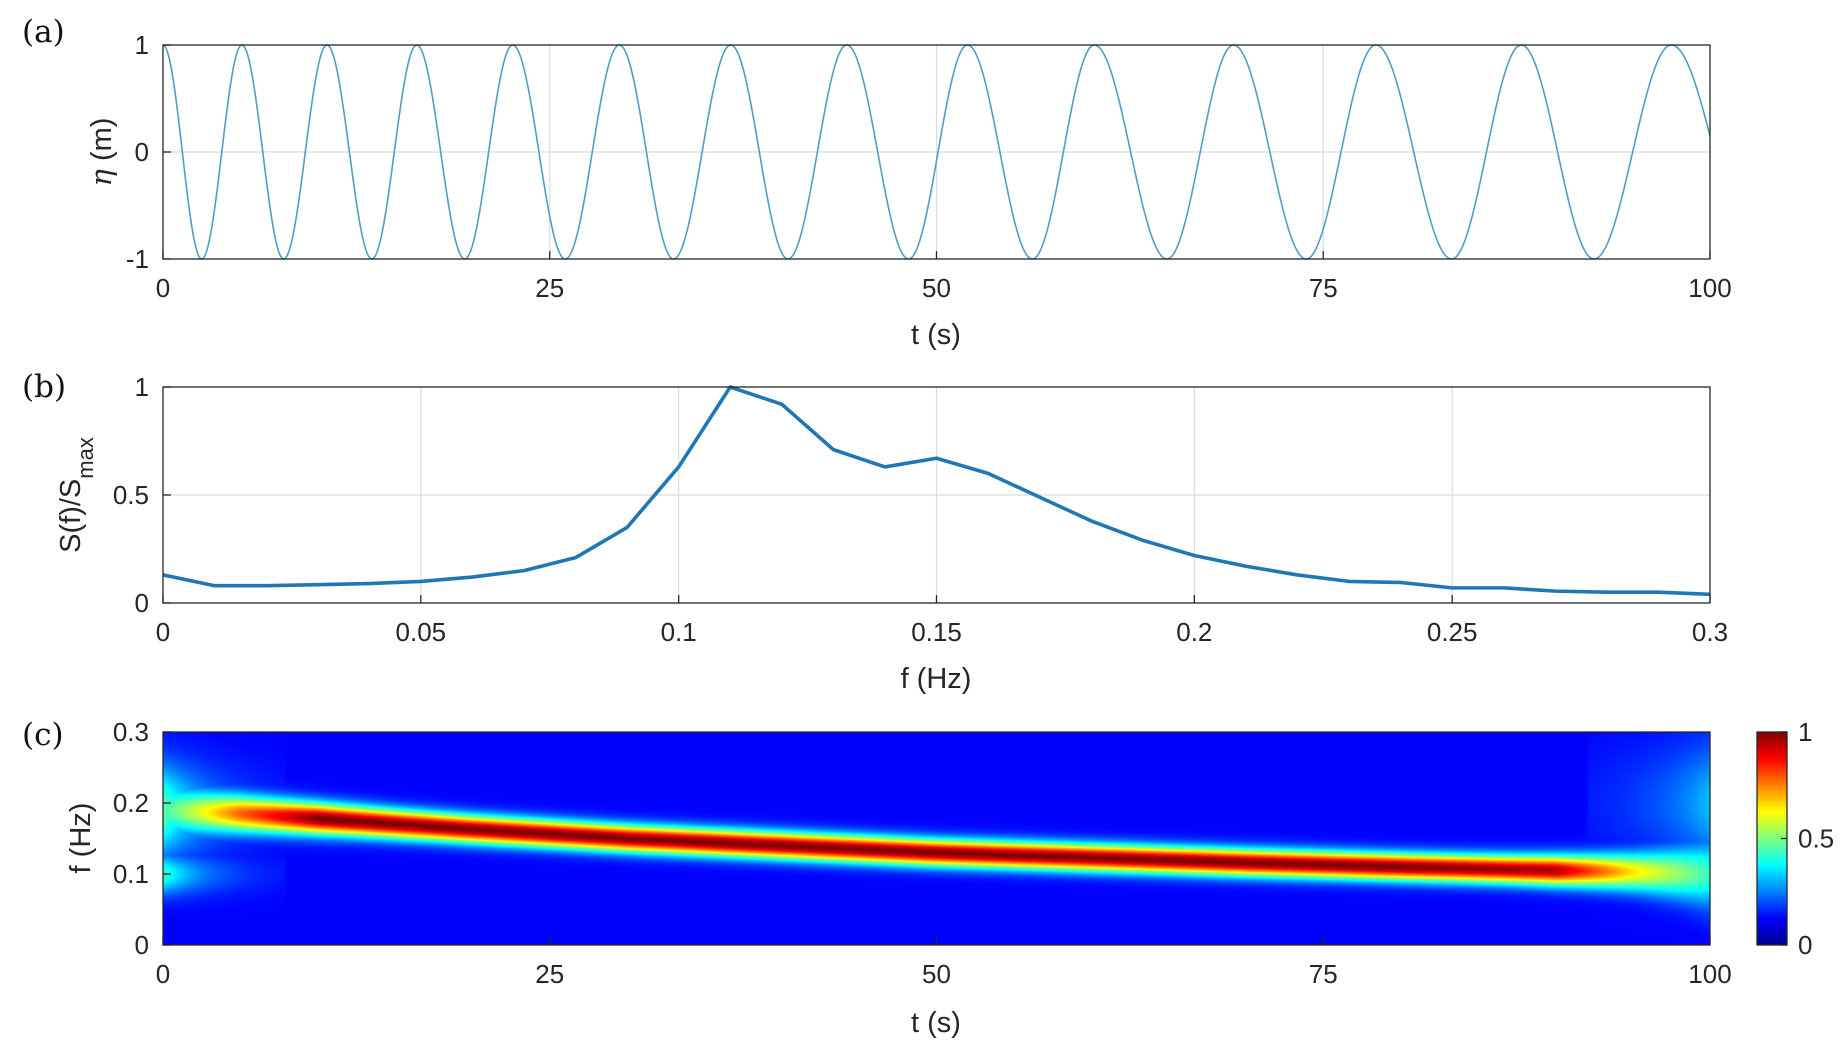  I want to click on panel-c-ytick-label: 0, so click(142, 945).